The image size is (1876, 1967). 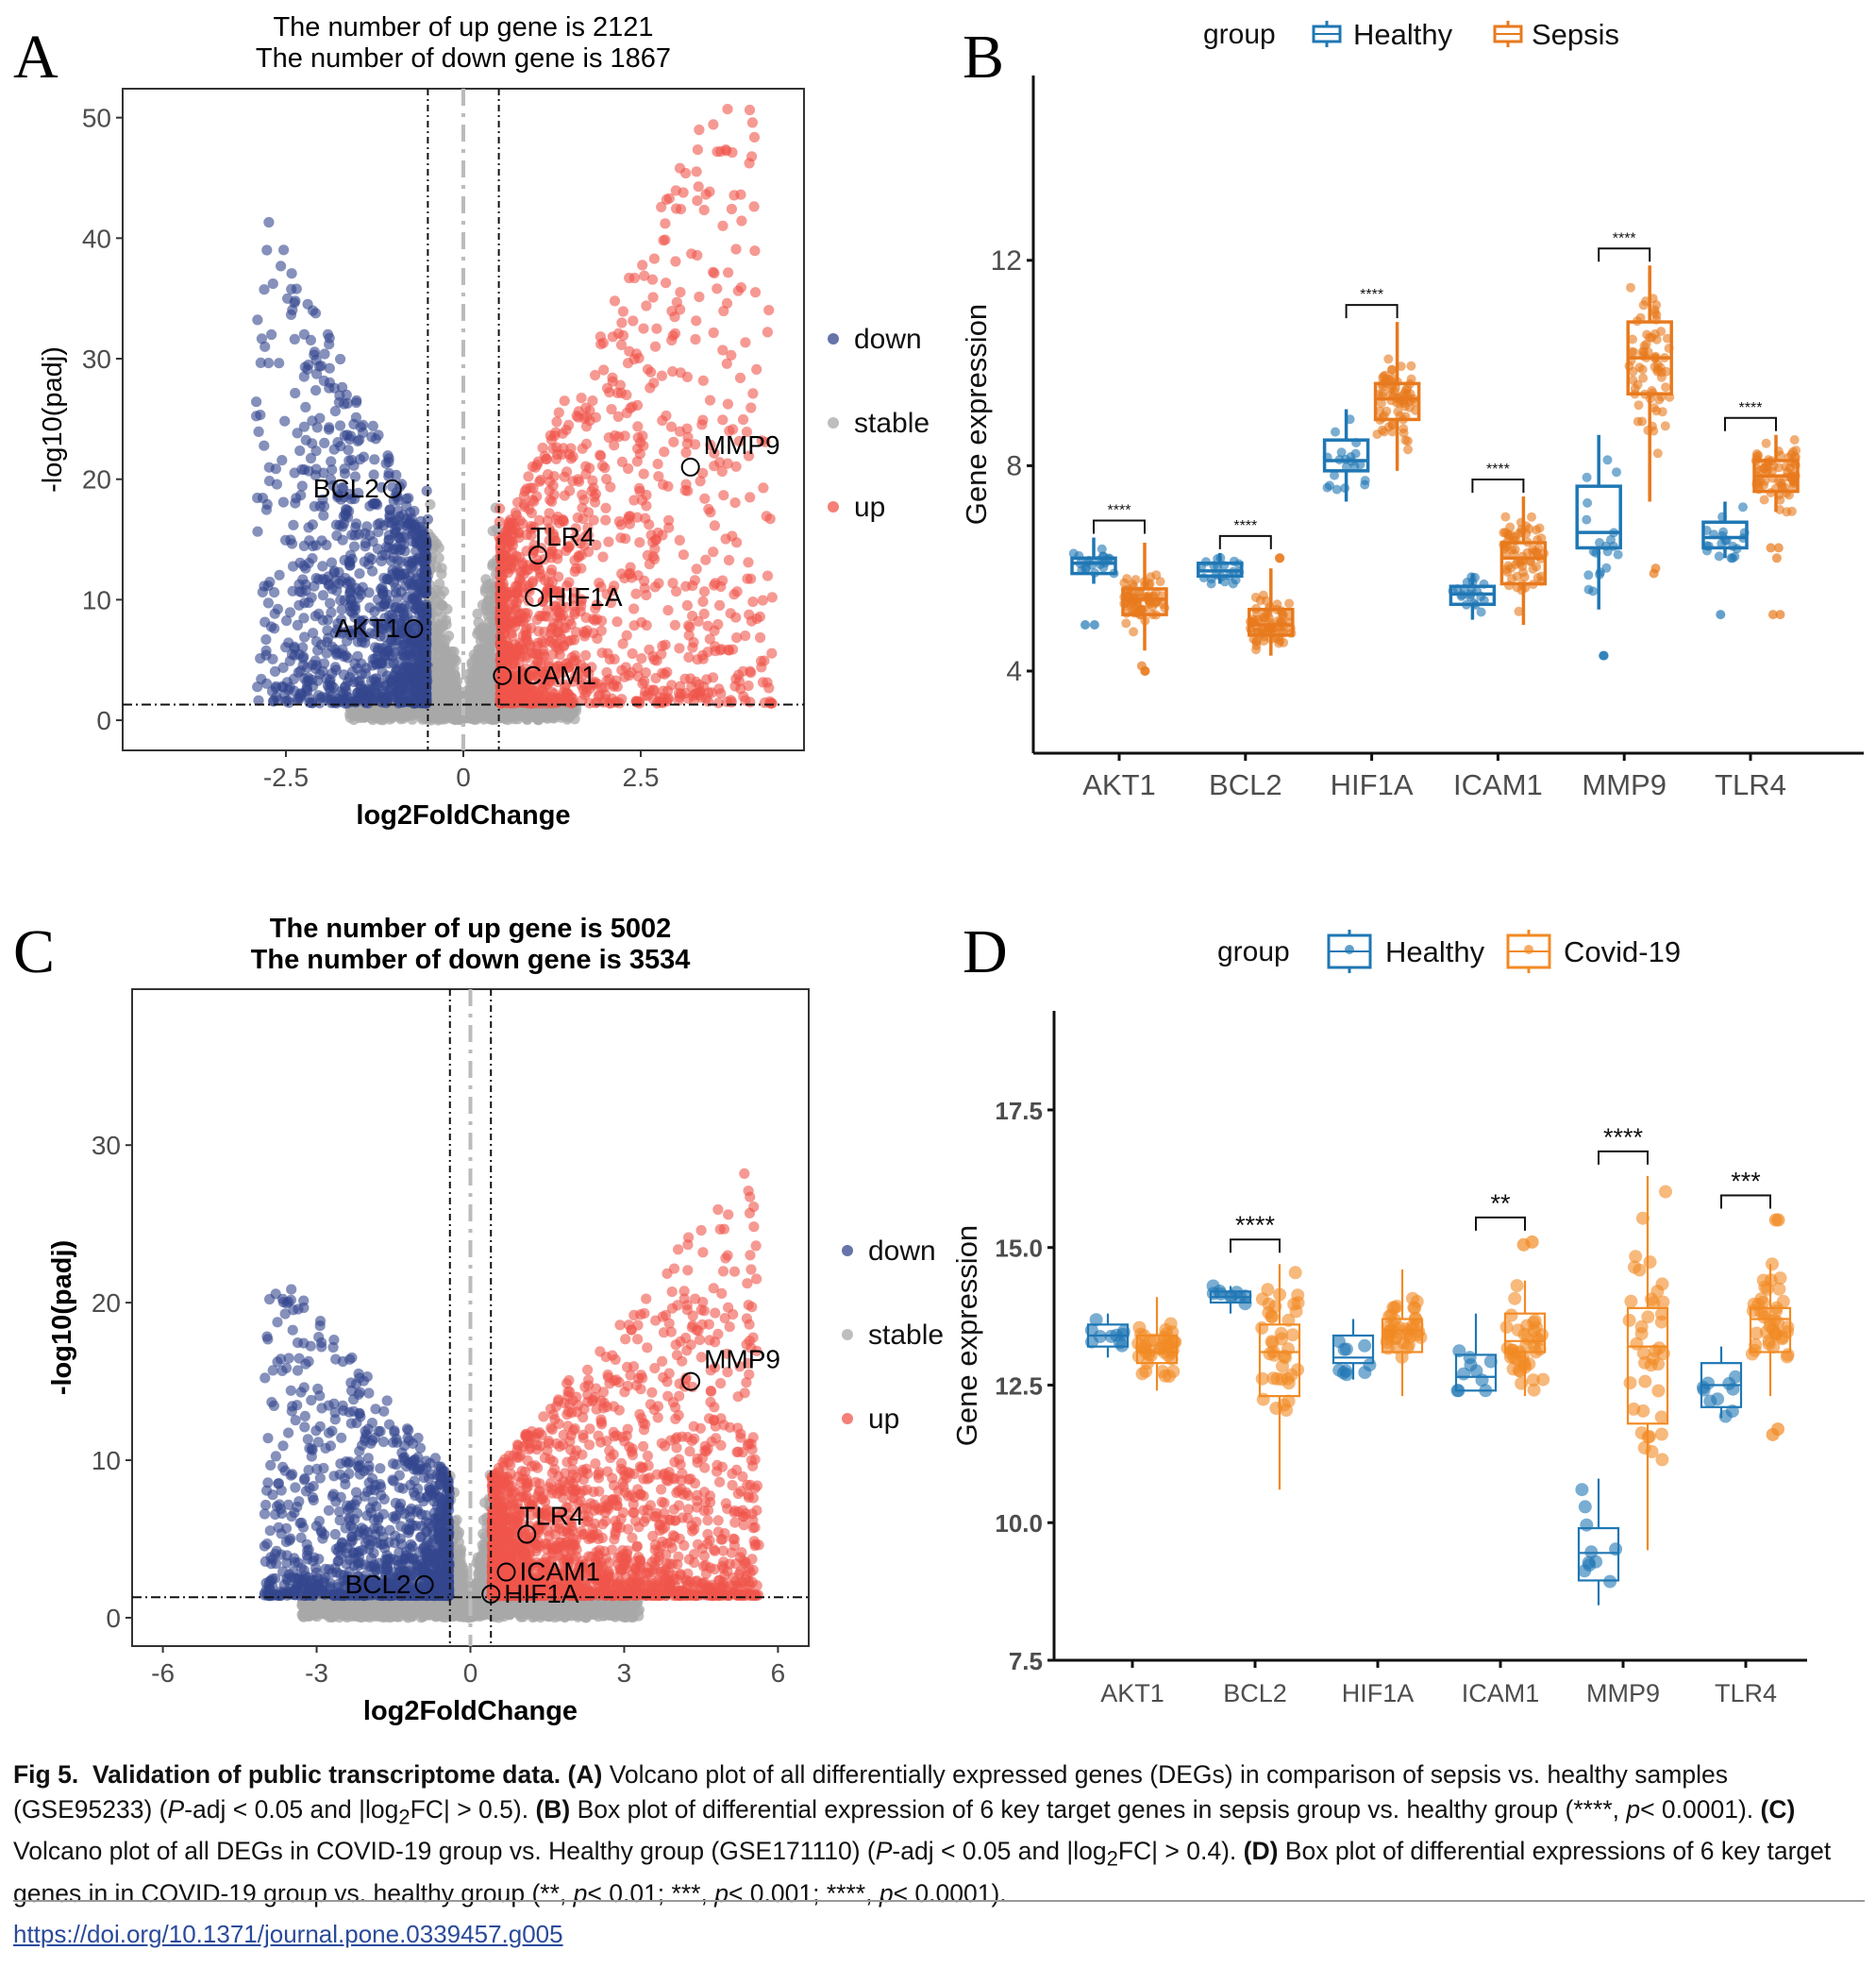 I want to click on legend-label-sepsis: Sepsis, so click(x=1575, y=34).